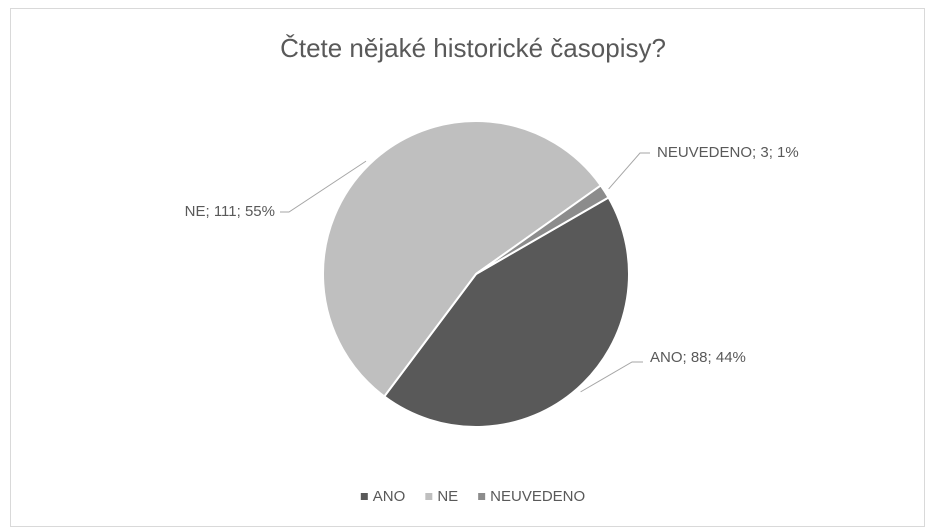  Describe the element at coordinates (728, 152) in the screenshot. I see `data-label: NEUVEDENO; 3; 1%` at that location.